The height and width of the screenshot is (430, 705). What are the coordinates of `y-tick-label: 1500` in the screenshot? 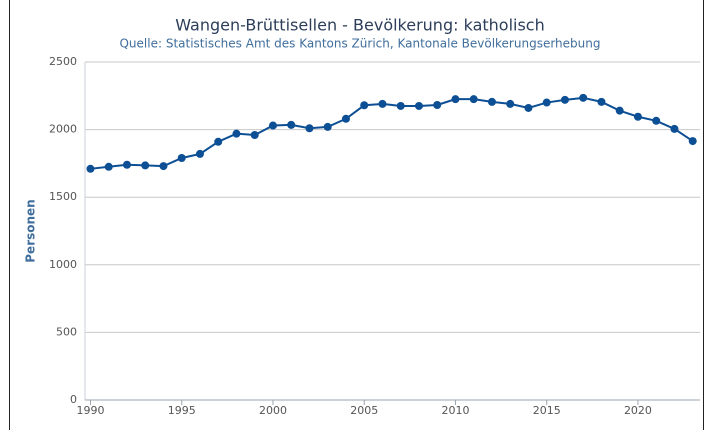 It's located at (63, 196).